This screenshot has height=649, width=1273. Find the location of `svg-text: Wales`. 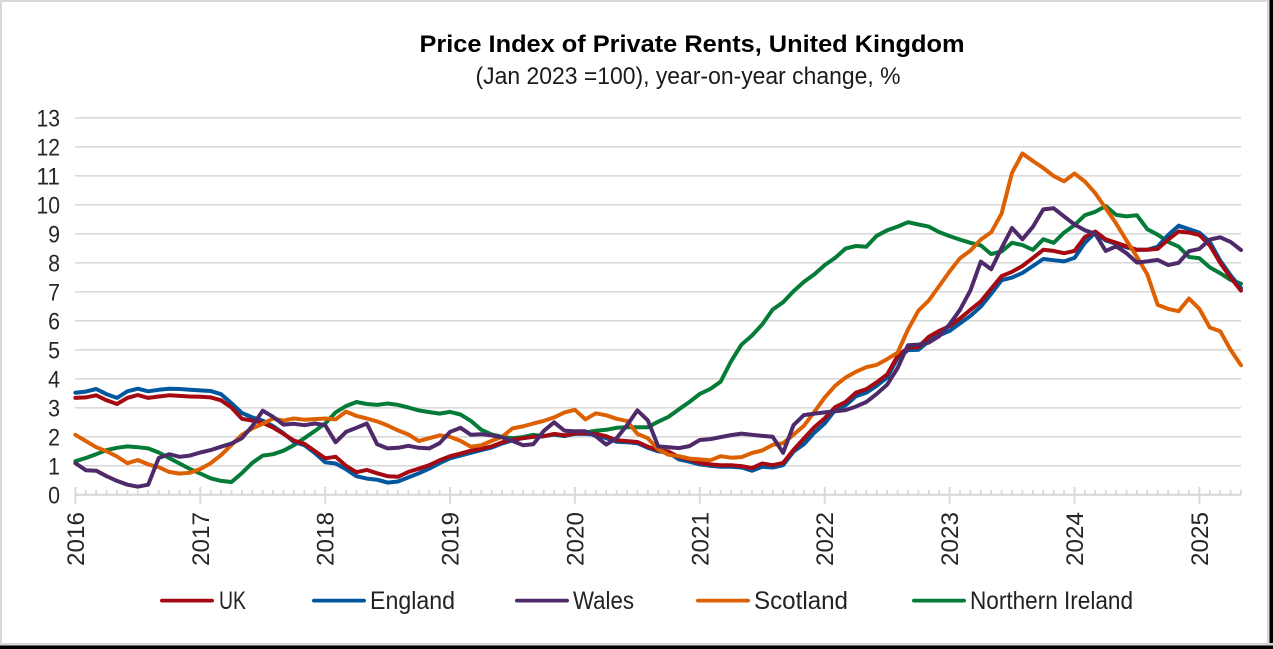

svg-text: Wales is located at coordinates (603, 601).